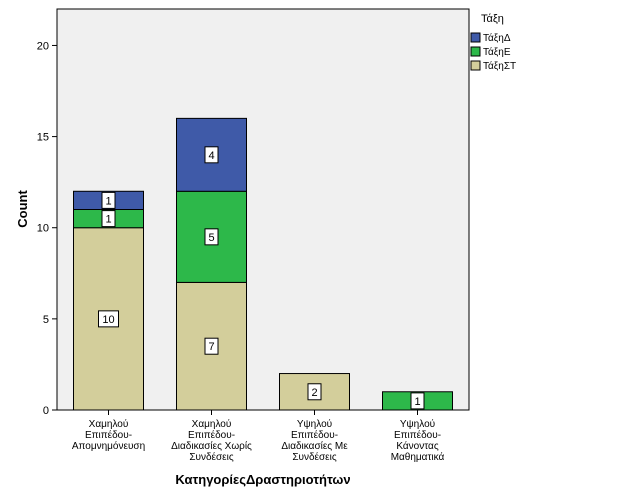 The width and height of the screenshot is (626, 501). What do you see at coordinates (46, 320) in the screenshot?
I see `y-tick-label: 5` at bounding box center [46, 320].